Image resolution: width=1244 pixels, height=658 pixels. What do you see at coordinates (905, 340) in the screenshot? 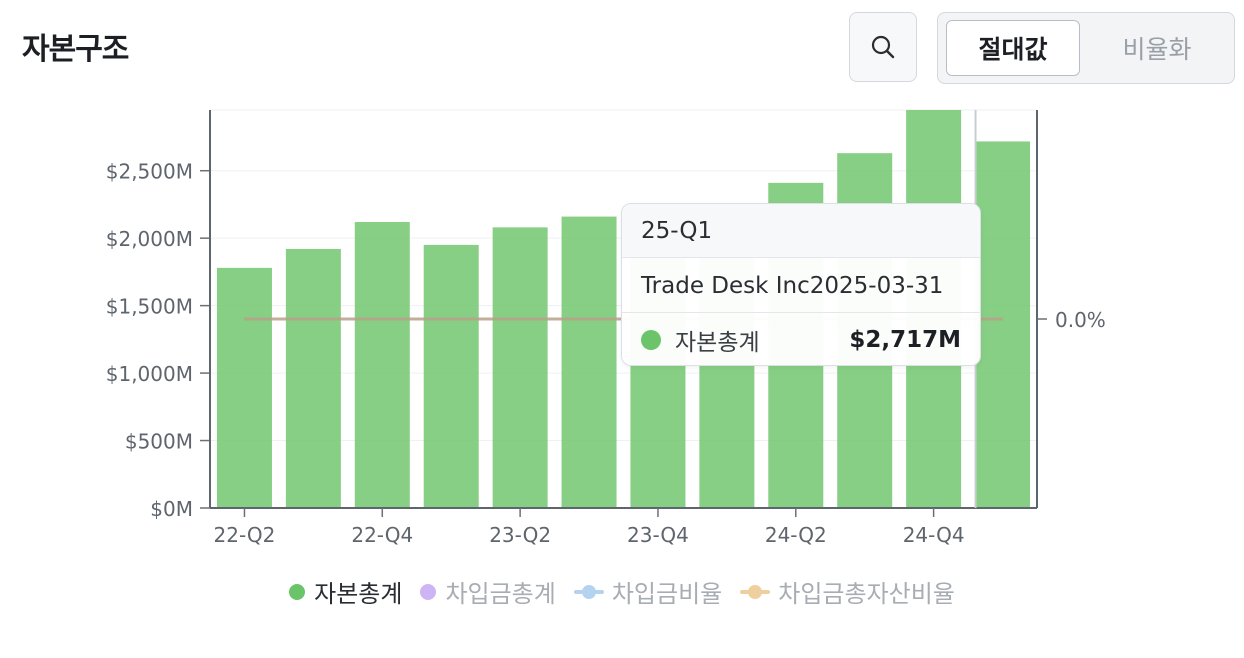
I see `tooltip-series-value: $2,717M` at bounding box center [905, 340].